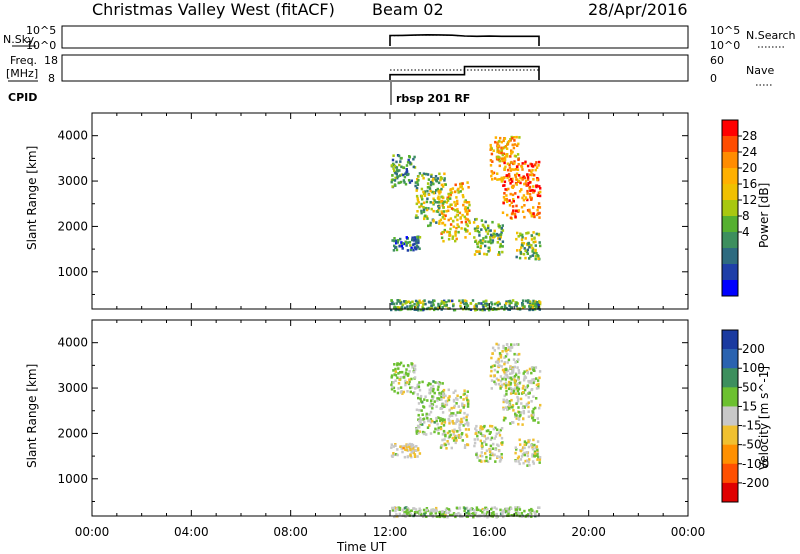 This screenshot has width=800, height=554. Describe the element at coordinates (749, 152) in the screenshot. I see `colorbar-tick-label: 24` at that location.